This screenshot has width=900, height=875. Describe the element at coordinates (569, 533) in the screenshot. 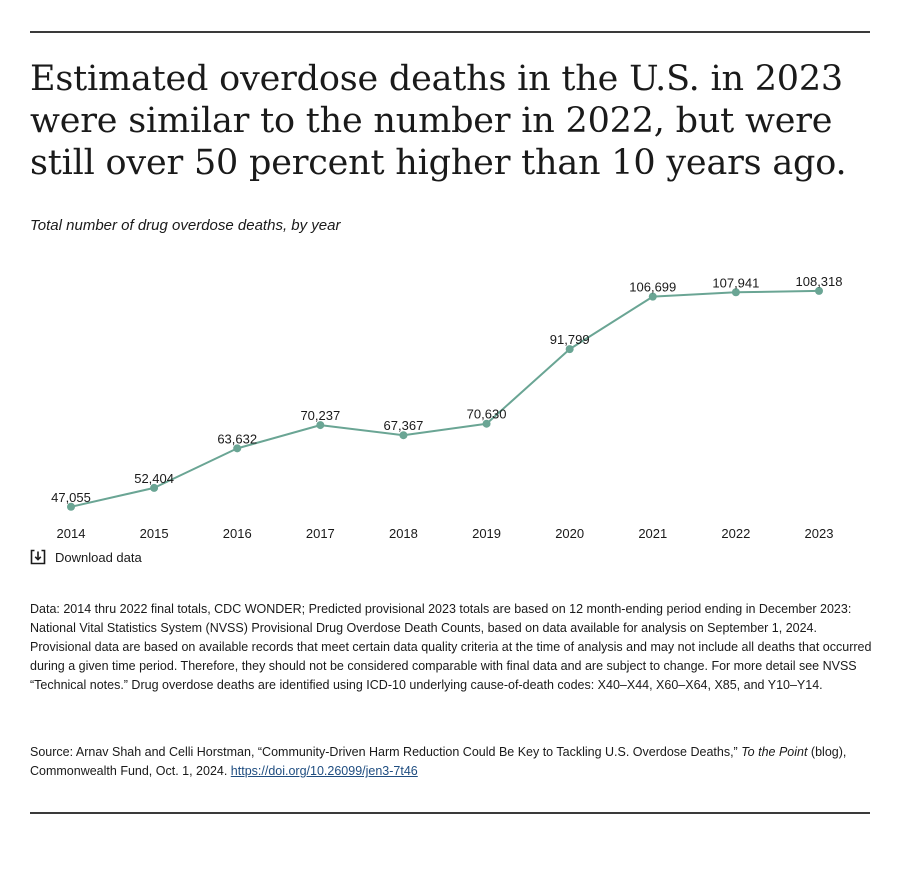

I see `x-tick-2020: 2020` at that location.